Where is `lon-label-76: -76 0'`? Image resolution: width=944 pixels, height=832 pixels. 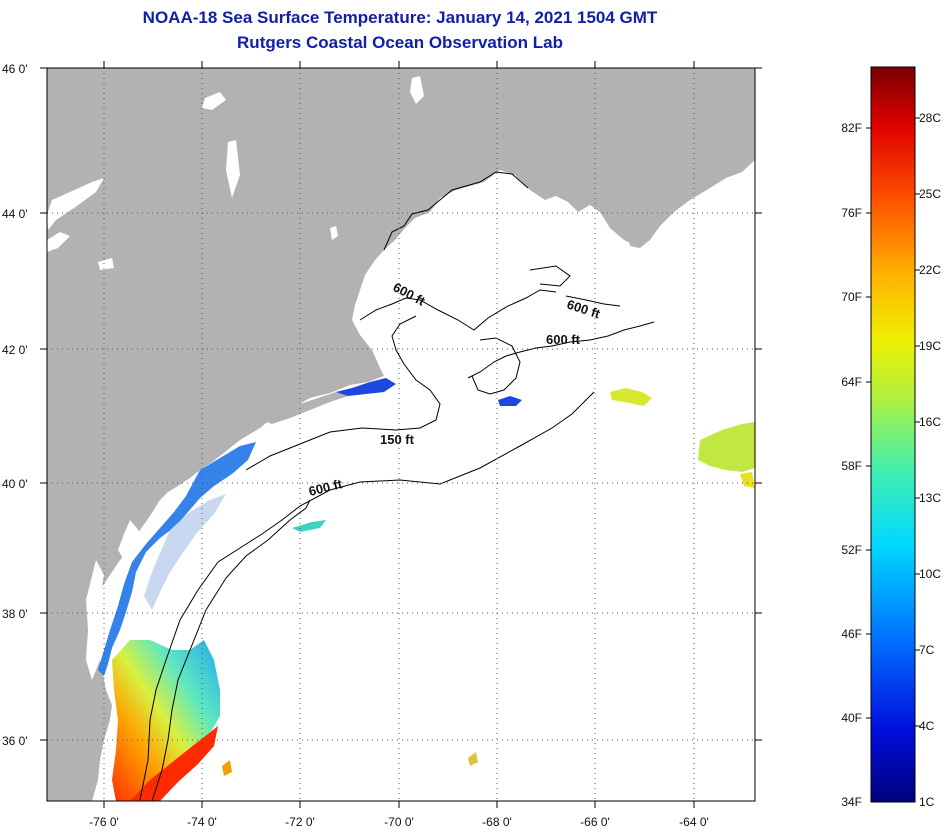 lon-label-76: -76 0' is located at coordinates (104, 822).